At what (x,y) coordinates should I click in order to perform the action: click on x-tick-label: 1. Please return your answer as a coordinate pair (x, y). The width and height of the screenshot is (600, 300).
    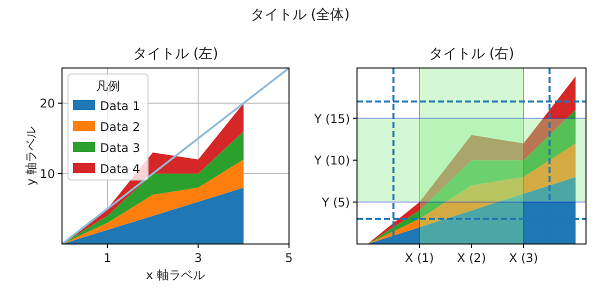
    Looking at the image, I should click on (108, 258).